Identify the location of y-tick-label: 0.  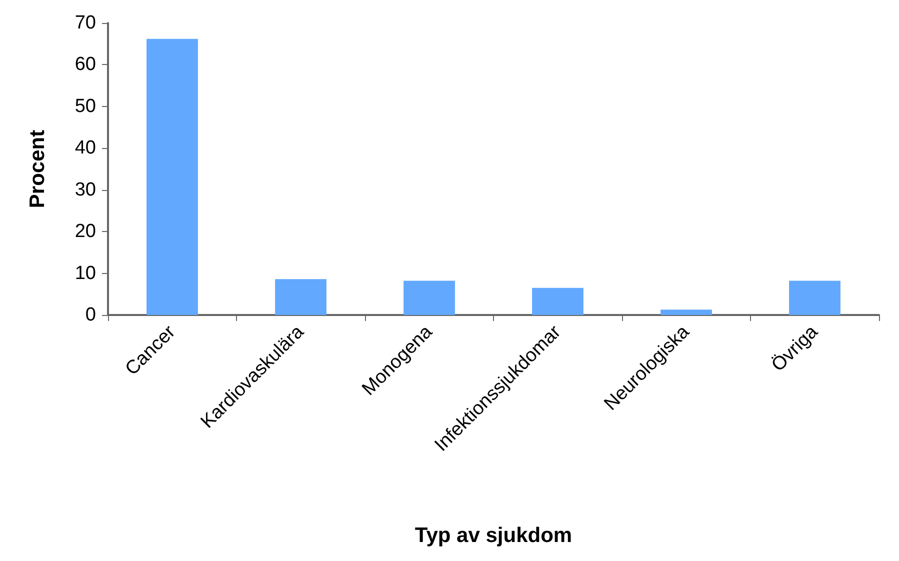
(90, 315).